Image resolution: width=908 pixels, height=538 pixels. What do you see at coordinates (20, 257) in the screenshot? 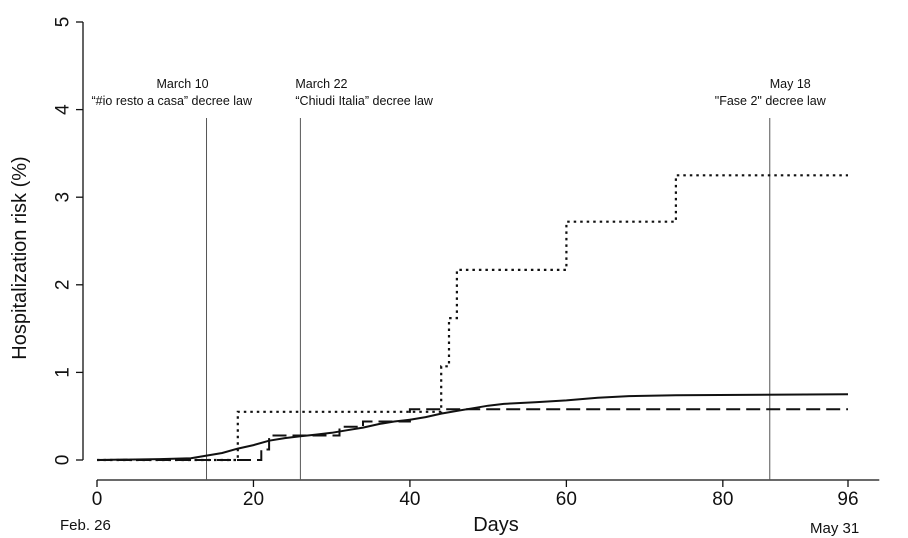
I see `y-axis-title: Hospitalization risk (%)` at bounding box center [20, 257].